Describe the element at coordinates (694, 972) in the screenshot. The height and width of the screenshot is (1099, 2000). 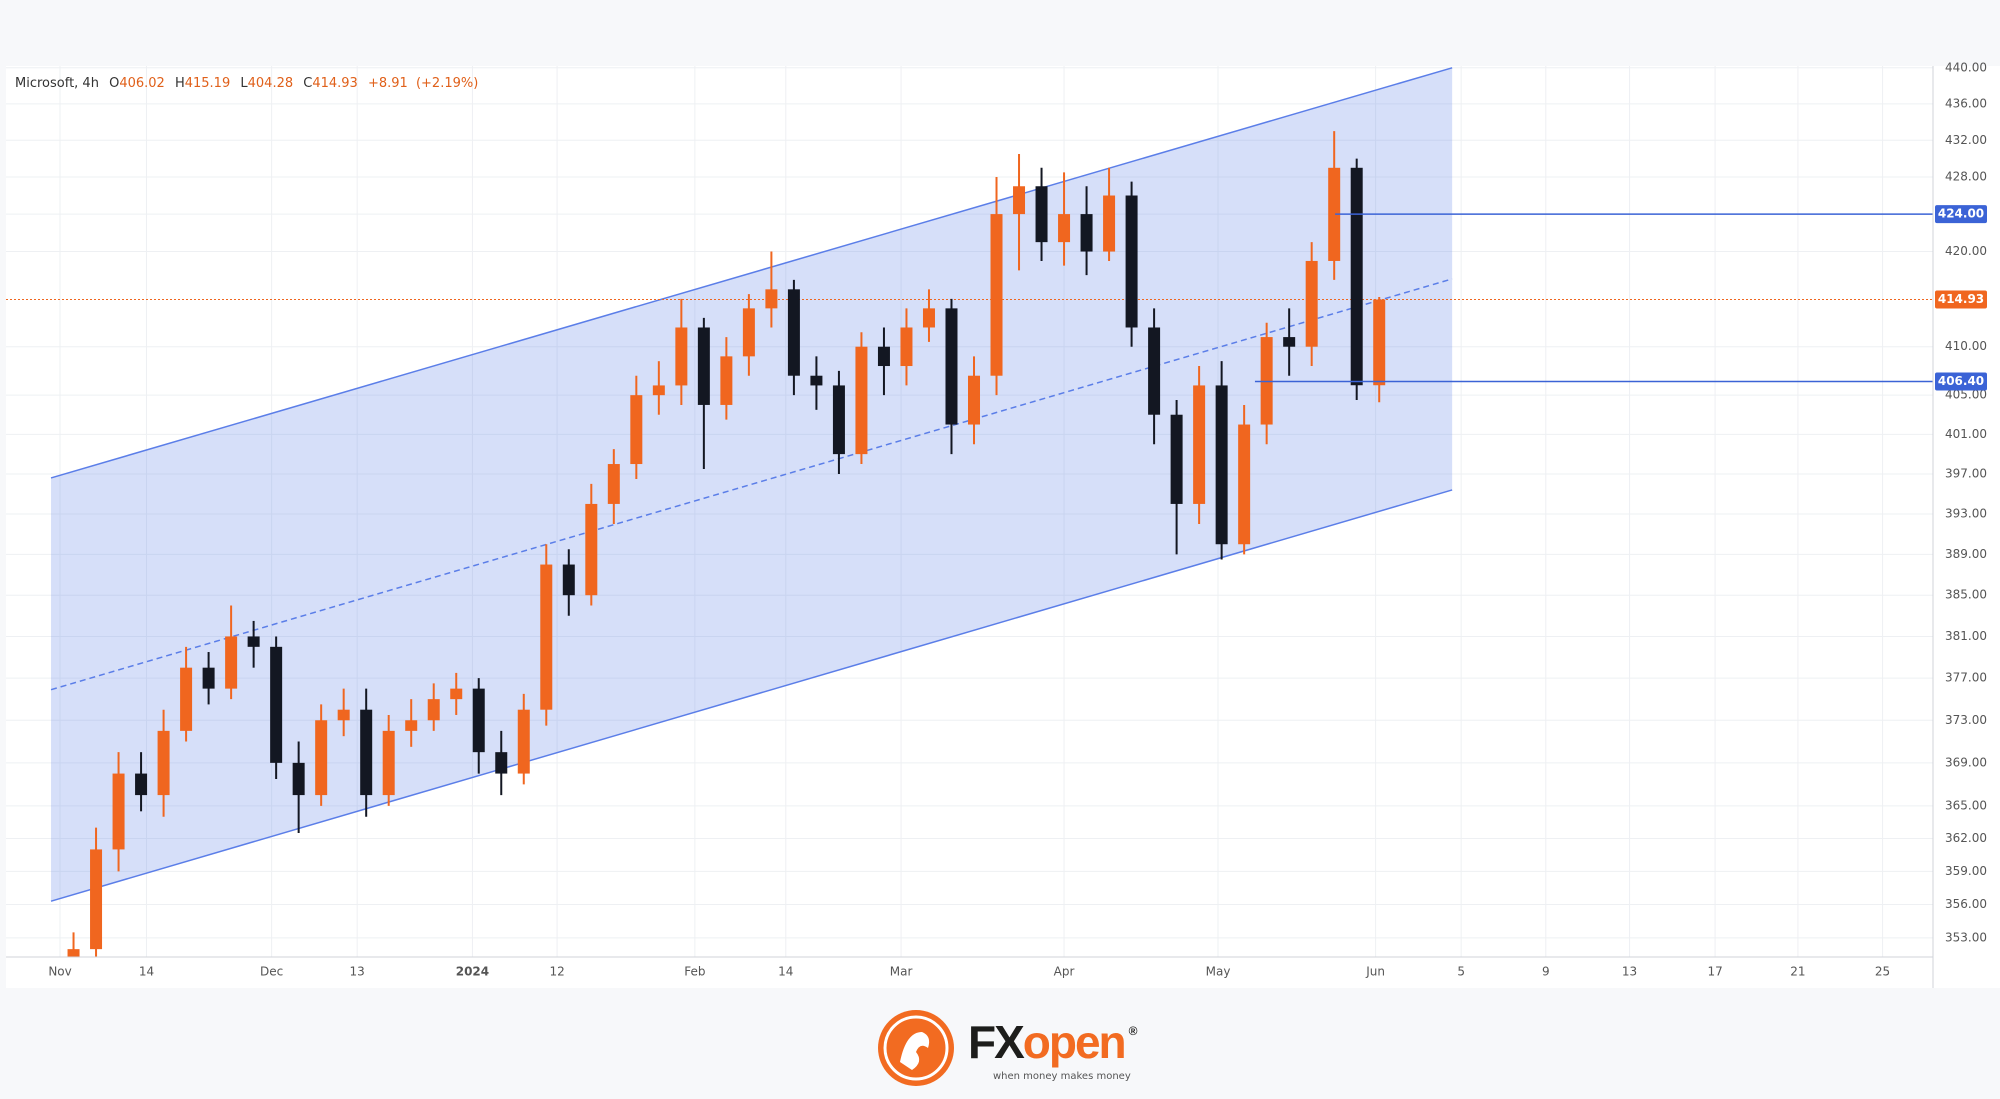
I see `x-tick-label: Feb` at that location.